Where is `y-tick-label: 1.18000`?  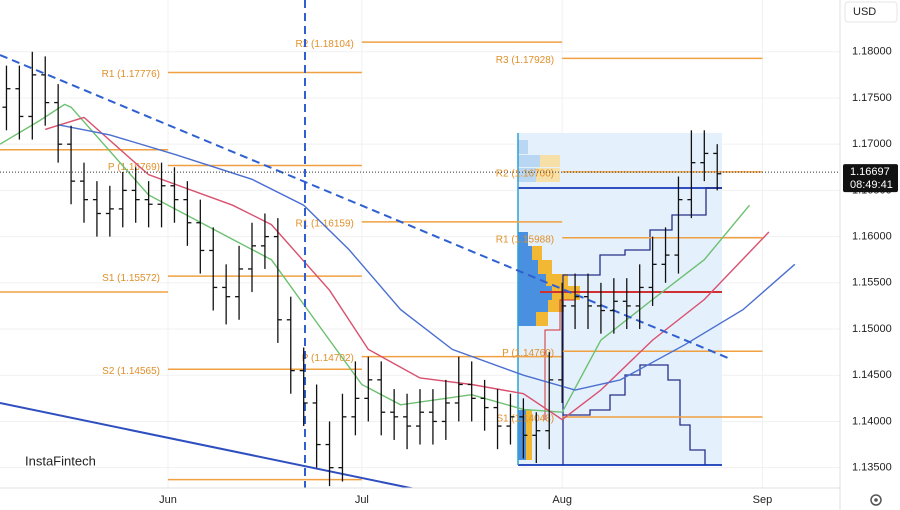 y-tick-label: 1.18000 is located at coordinates (872, 52).